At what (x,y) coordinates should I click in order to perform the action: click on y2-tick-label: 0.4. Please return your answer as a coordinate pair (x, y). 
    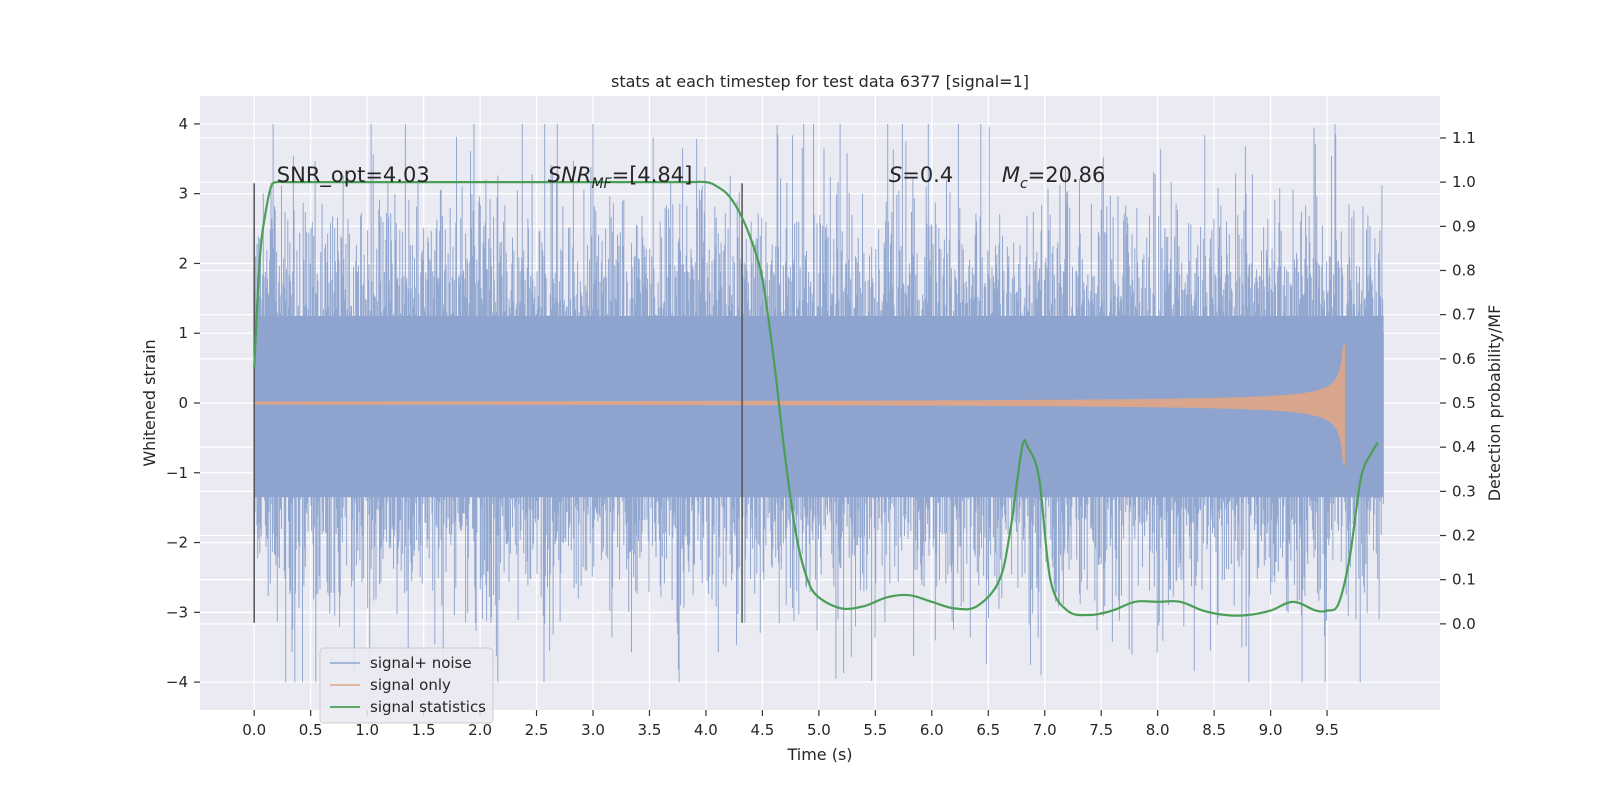
    Looking at the image, I should click on (1464, 447).